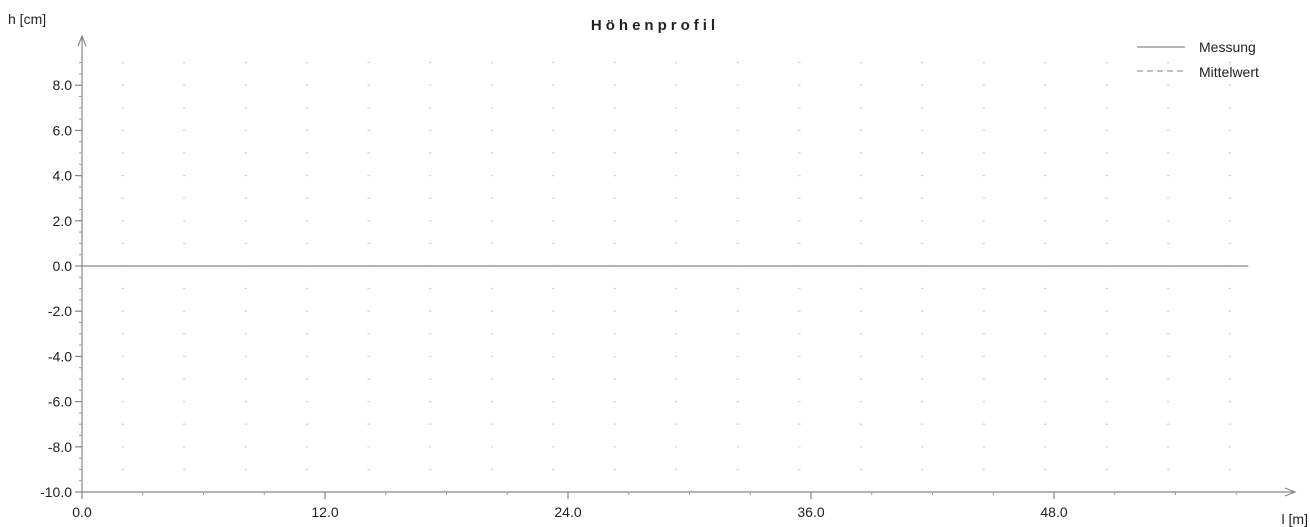 This screenshot has width=1310, height=527. I want to click on y-tick-label: 0.0, so click(63, 266).